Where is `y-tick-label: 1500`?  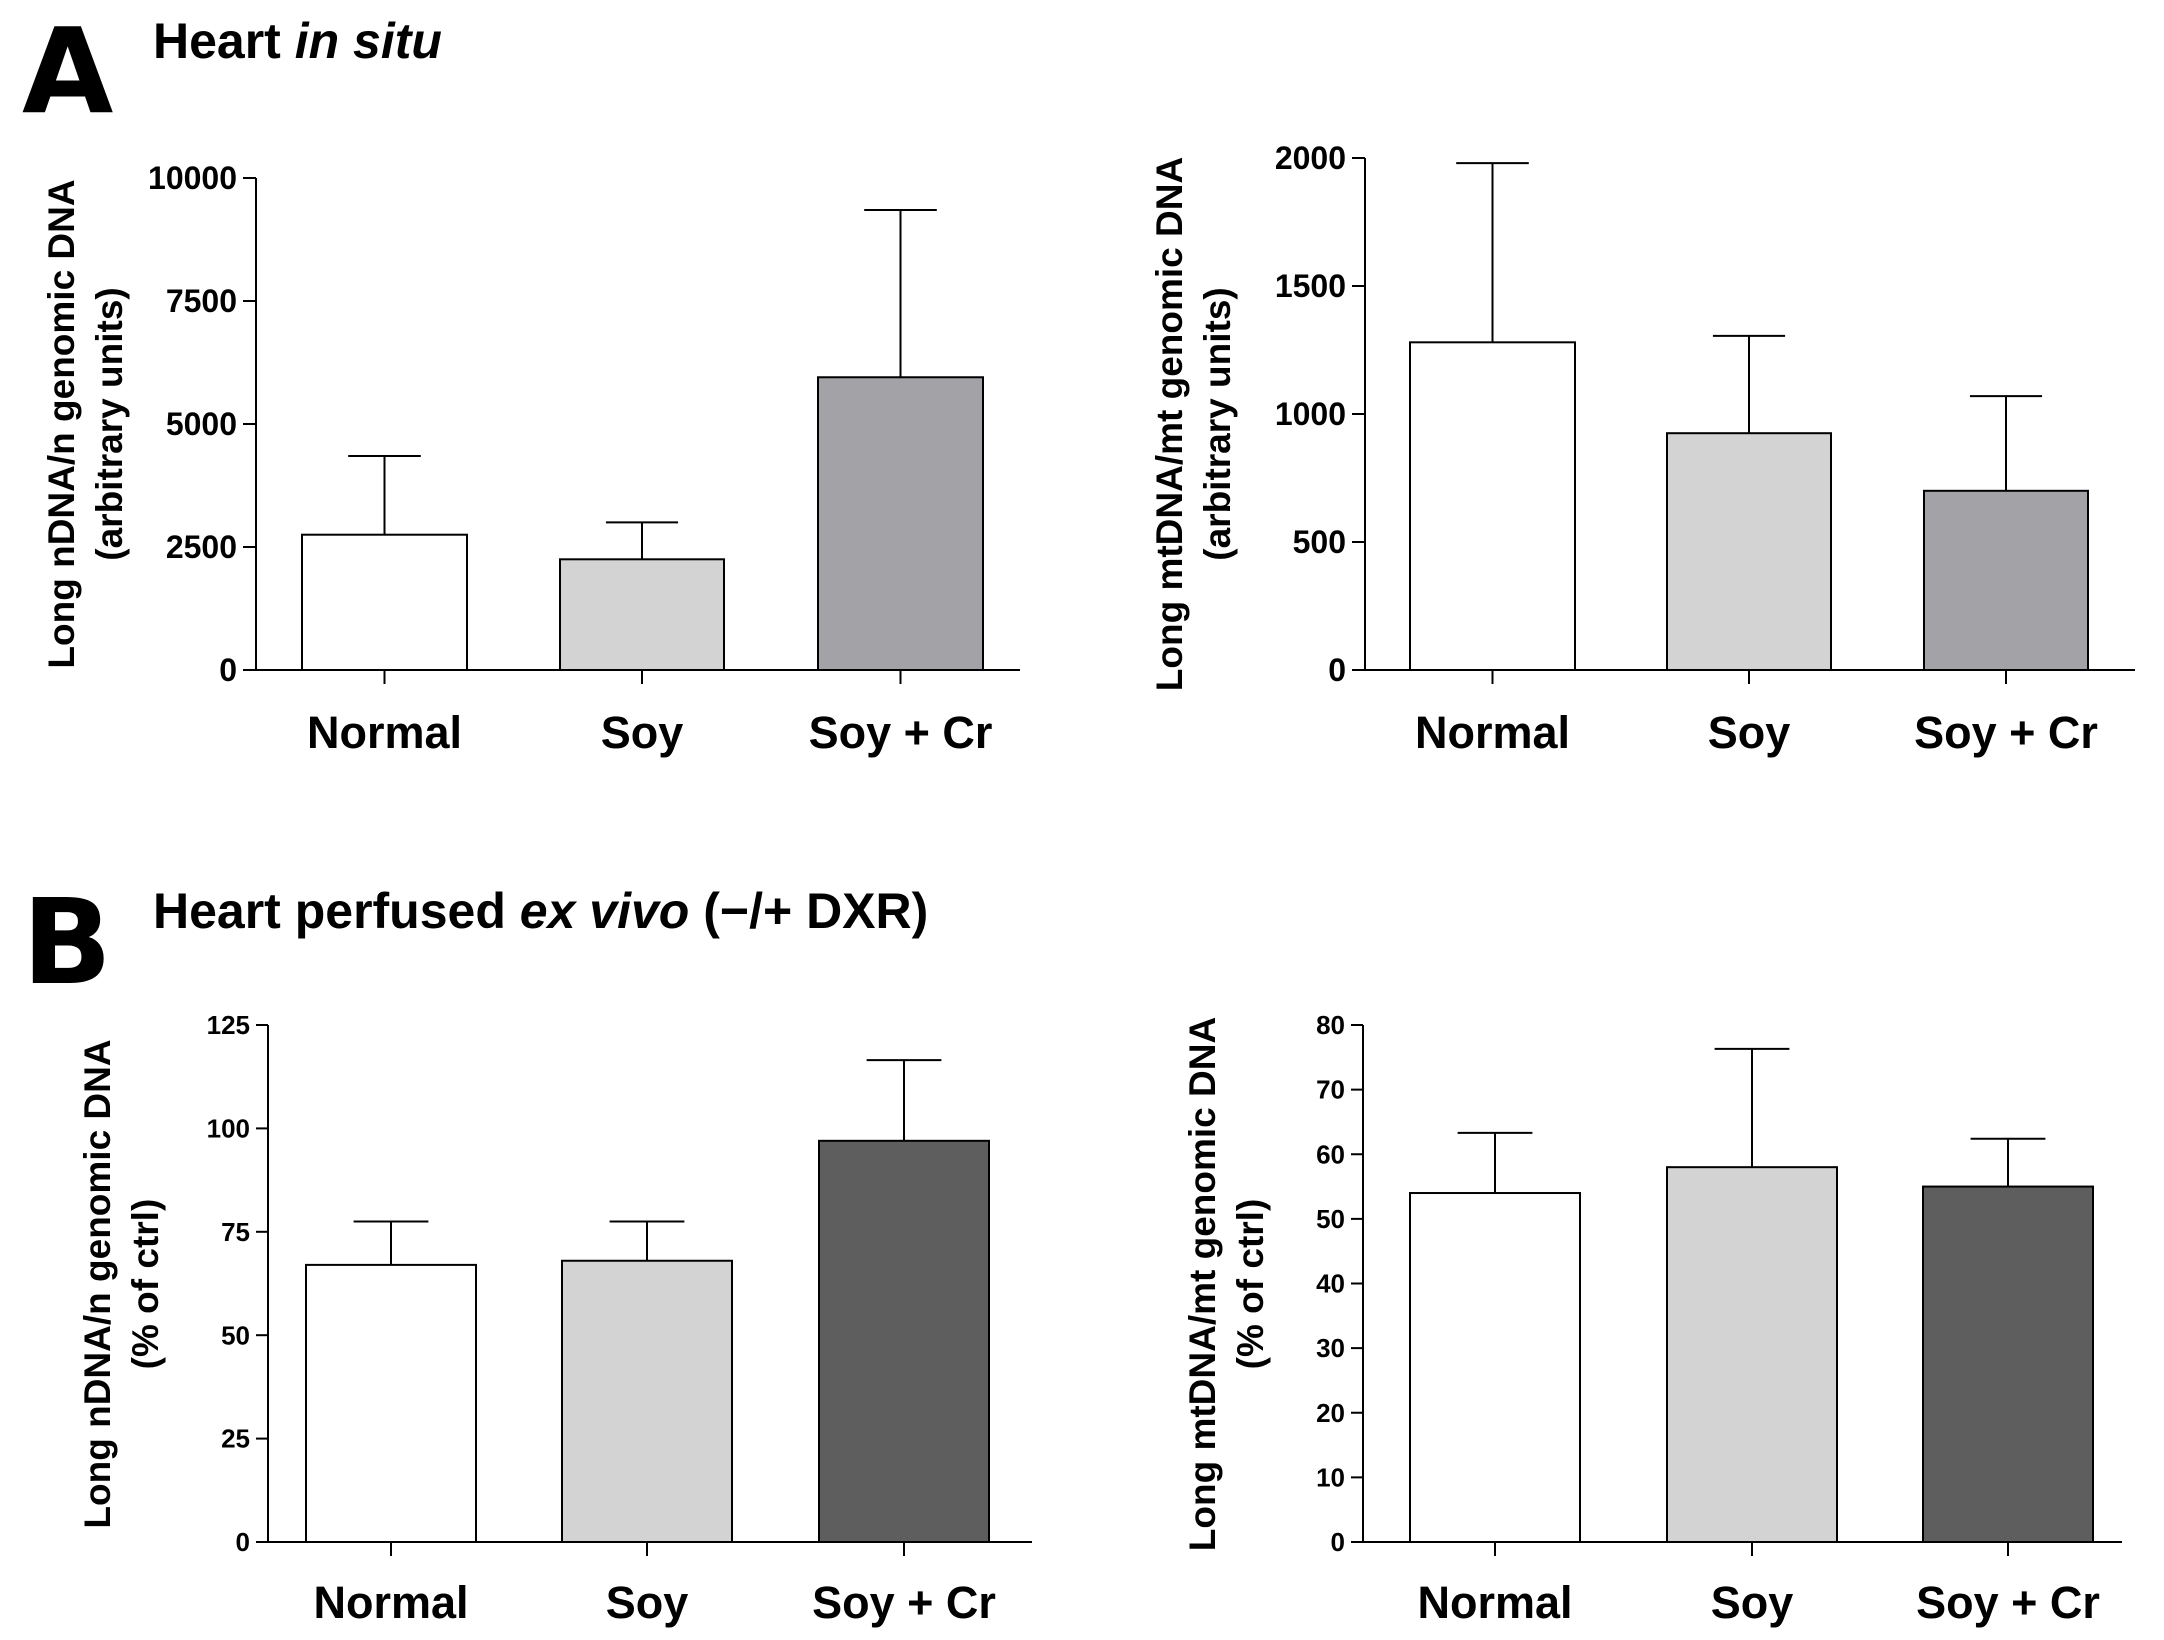 y-tick-label: 1500 is located at coordinates (1310, 286).